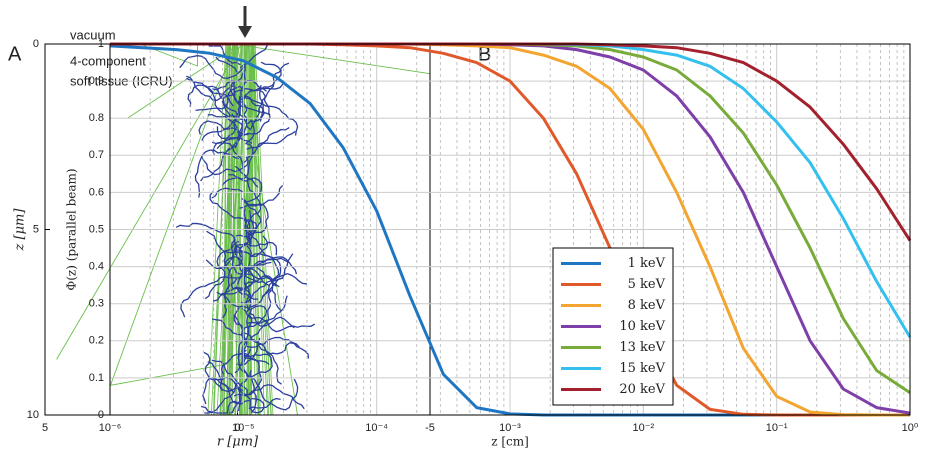  What do you see at coordinates (910, 428) in the screenshot?
I see `x-tick-label: 10⁰` at bounding box center [910, 428].